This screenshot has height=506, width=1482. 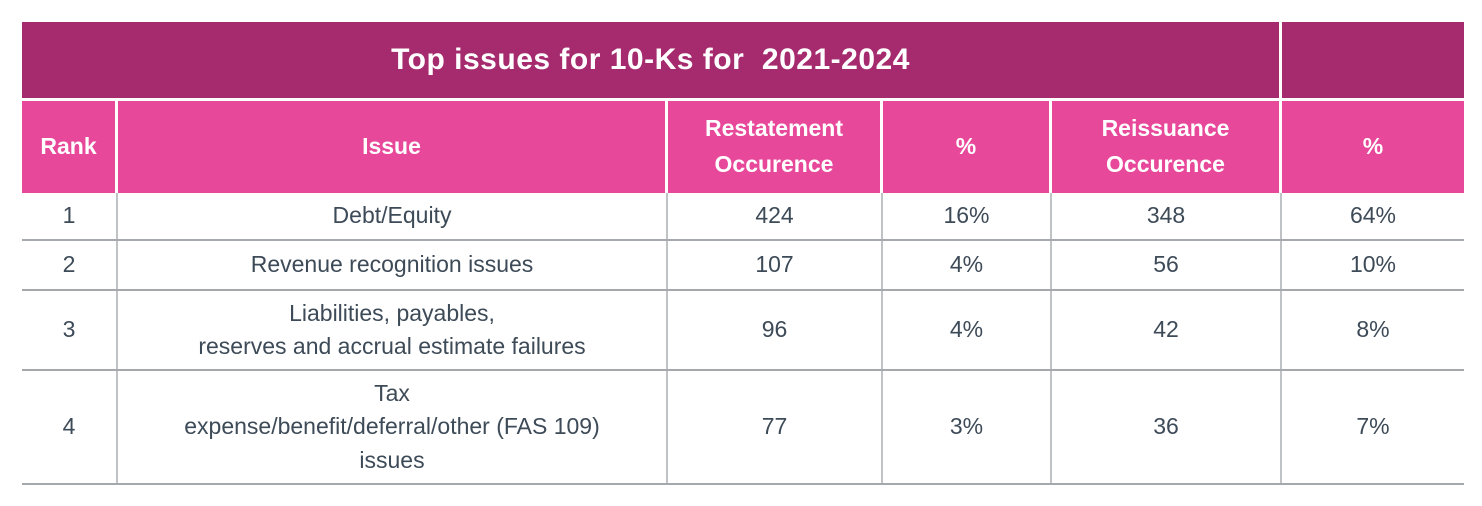 What do you see at coordinates (967, 147) in the screenshot?
I see `header-cell-restatement-pct: %` at bounding box center [967, 147].